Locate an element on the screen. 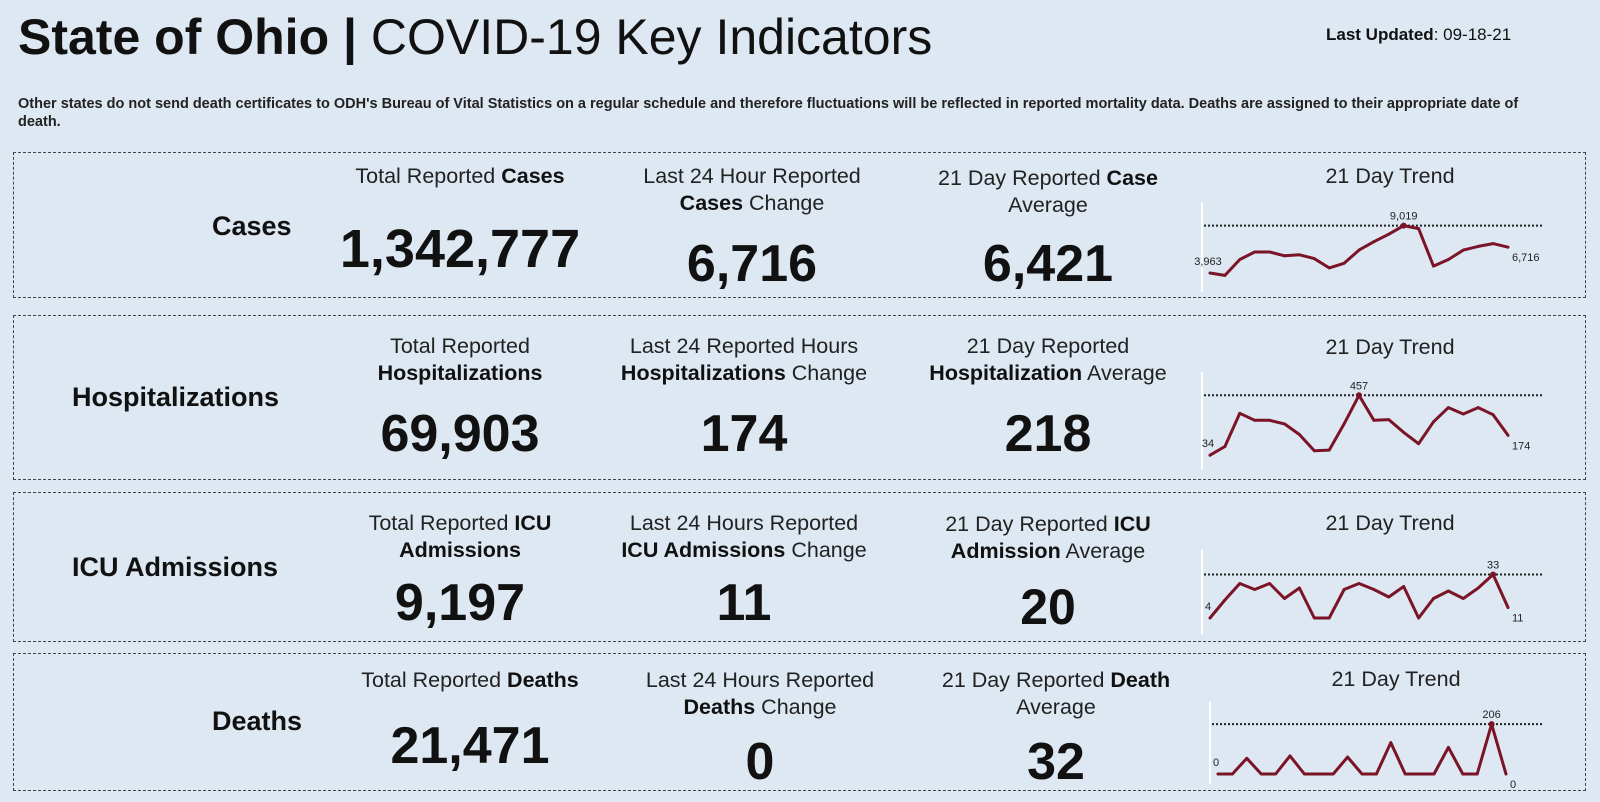 The width and height of the screenshot is (1600, 802). page-title-bold: State of Ohio | is located at coordinates (194, 37).